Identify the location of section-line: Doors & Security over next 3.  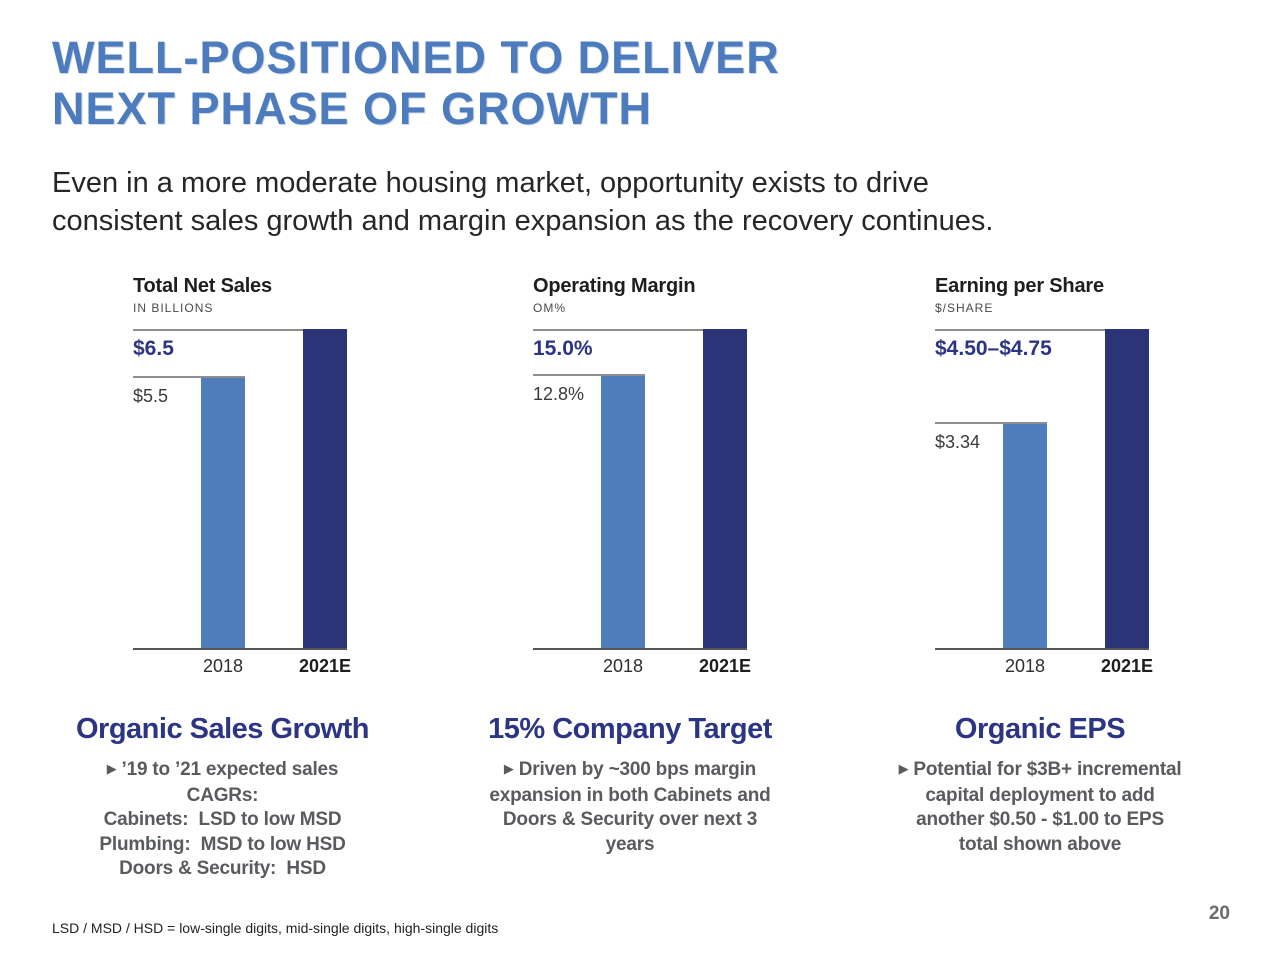
(630, 819).